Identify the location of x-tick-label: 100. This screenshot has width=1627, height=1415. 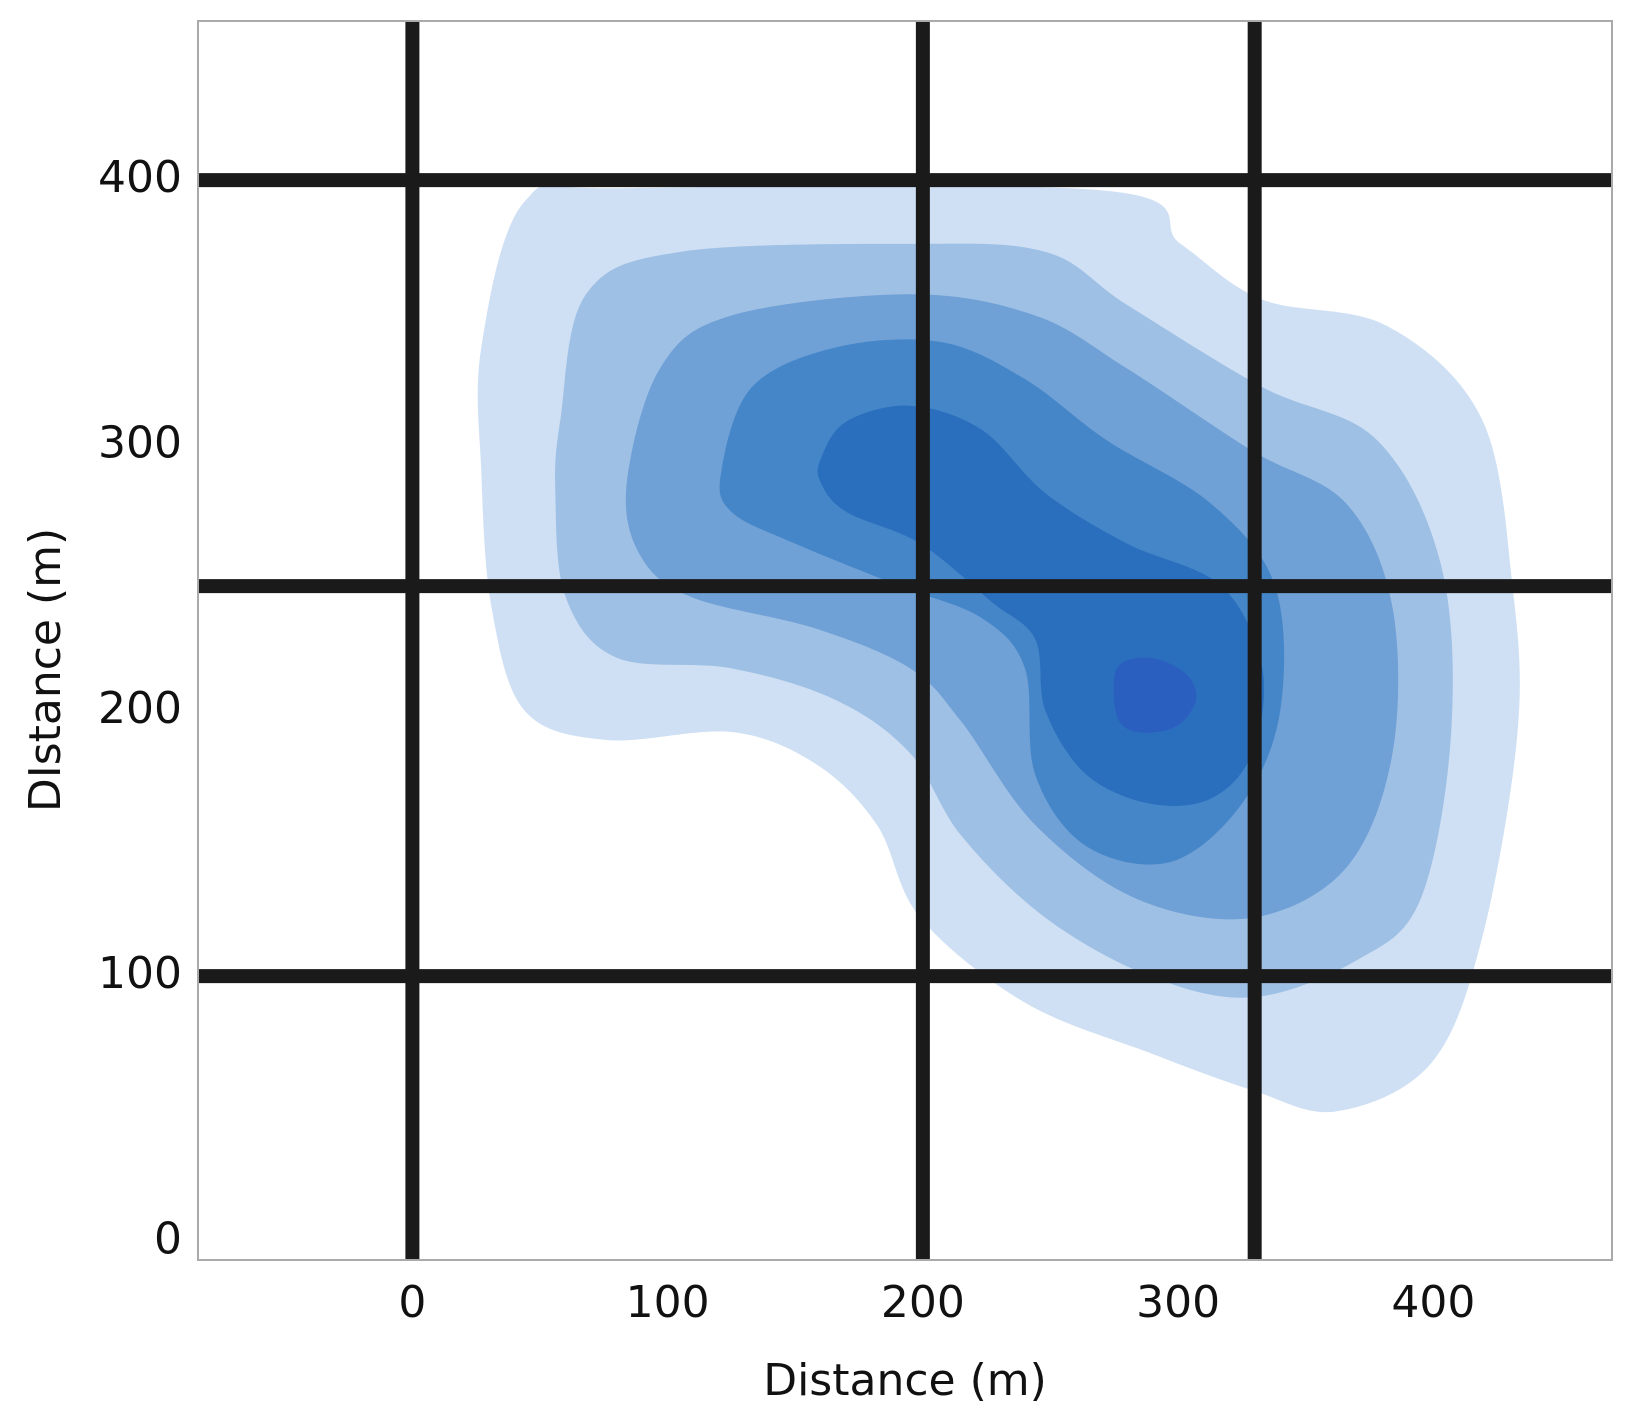
(668, 1302).